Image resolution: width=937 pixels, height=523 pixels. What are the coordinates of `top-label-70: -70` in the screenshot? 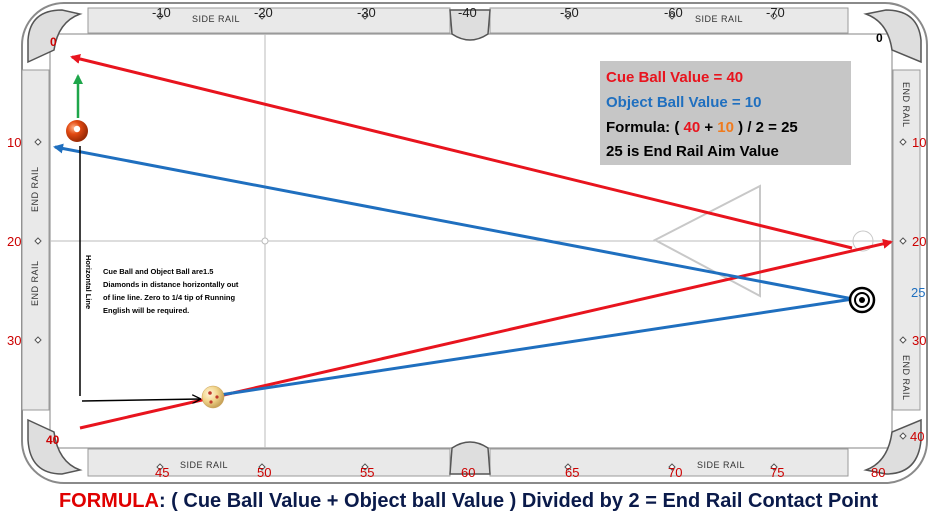 It's located at (775, 12).